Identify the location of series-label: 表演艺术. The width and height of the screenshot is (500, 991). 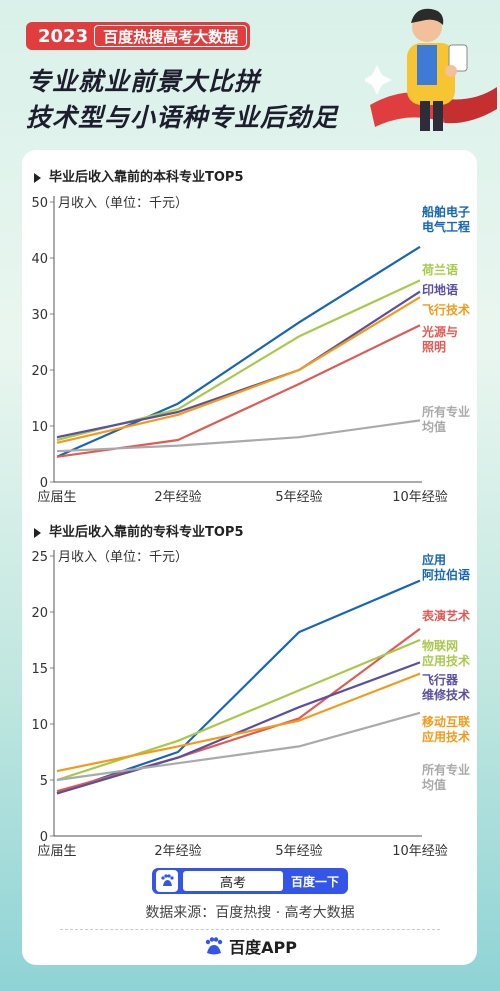
(445, 615).